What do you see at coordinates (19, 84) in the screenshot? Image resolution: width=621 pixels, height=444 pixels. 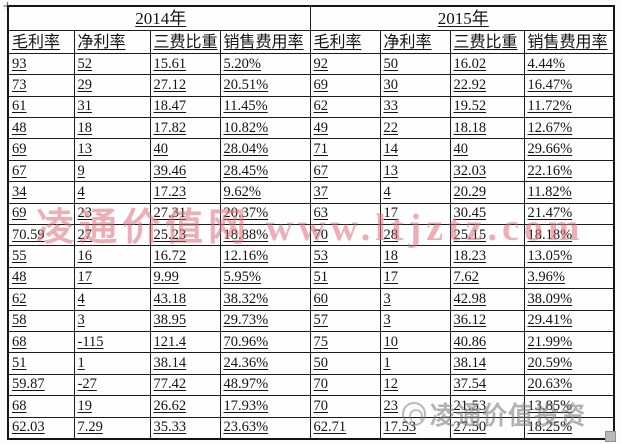 I see `cell-value: 73` at bounding box center [19, 84].